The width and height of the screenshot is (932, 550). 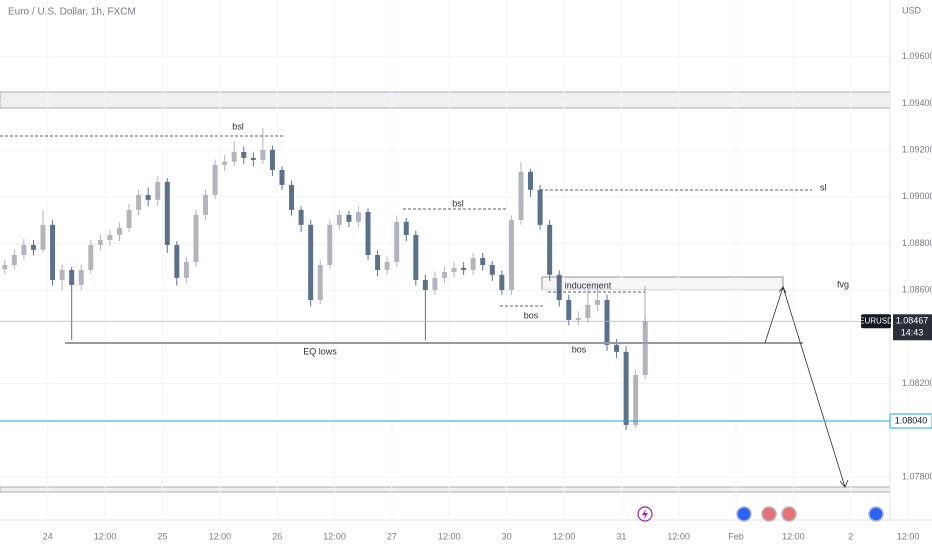 I want to click on y-tick-label: 1.09200, so click(x=917, y=150).